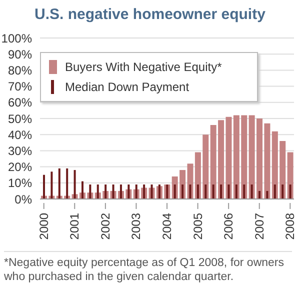 The width and height of the screenshot is (300, 295). What do you see at coordinates (20, 87) in the screenshot?
I see `y-tick-label: 70%` at bounding box center [20, 87].